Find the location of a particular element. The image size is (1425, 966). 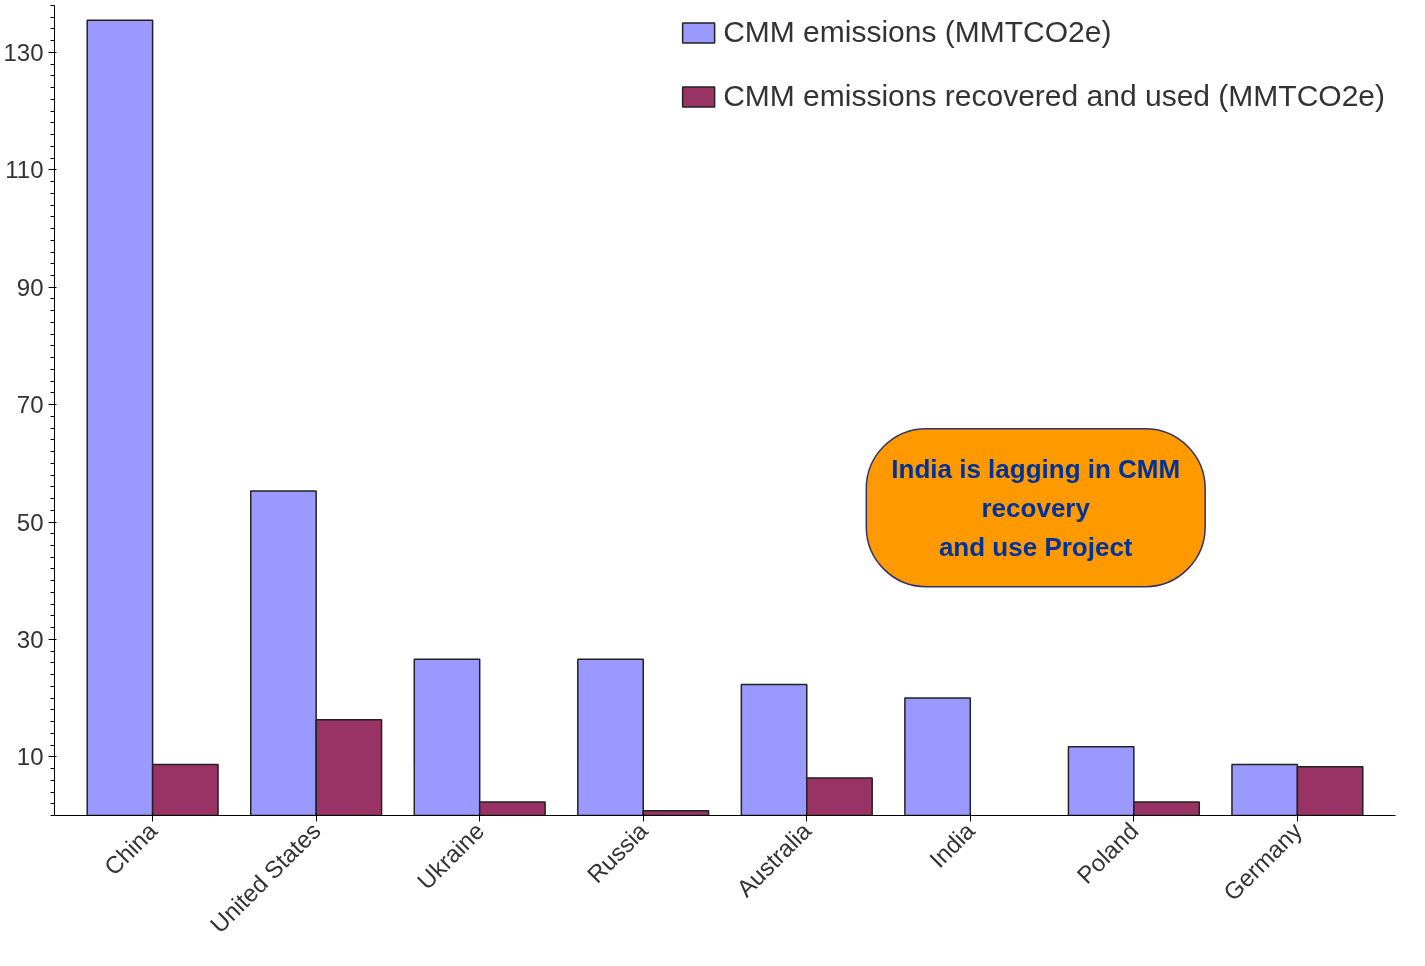

y-tick-label: 50 is located at coordinates (30, 522).